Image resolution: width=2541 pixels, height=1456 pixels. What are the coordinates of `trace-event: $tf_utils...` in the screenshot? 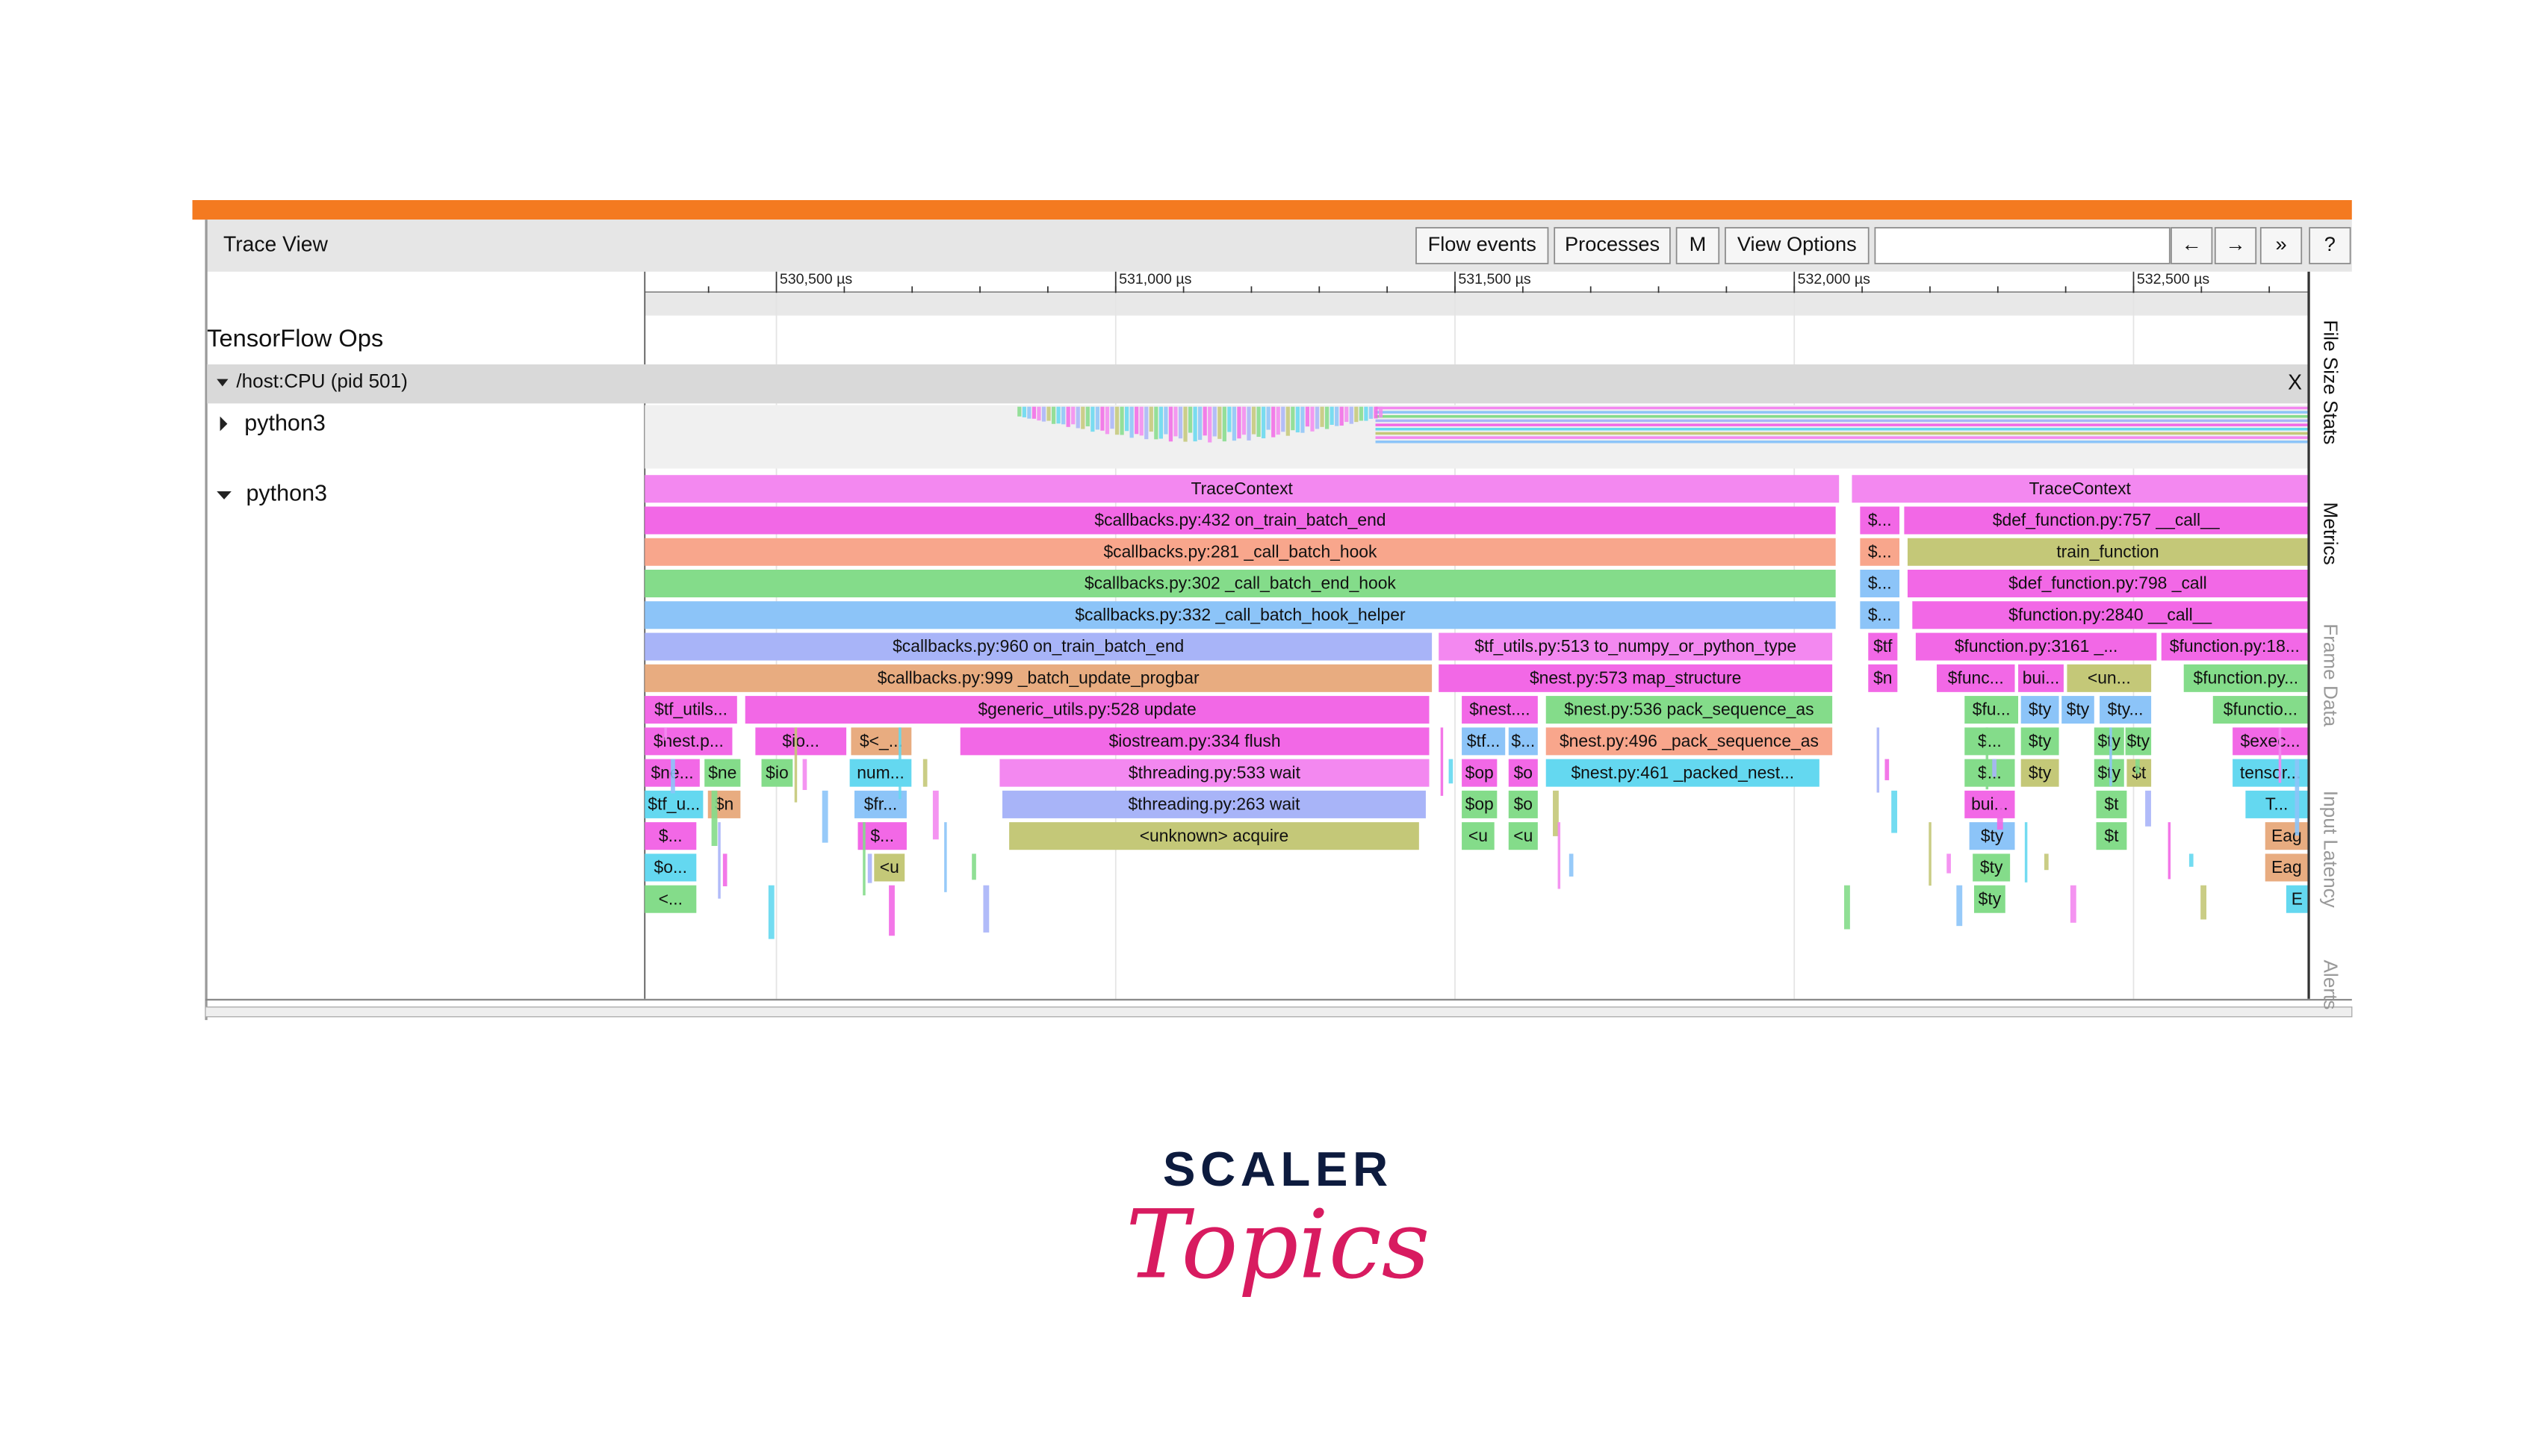 It's located at (691, 710).